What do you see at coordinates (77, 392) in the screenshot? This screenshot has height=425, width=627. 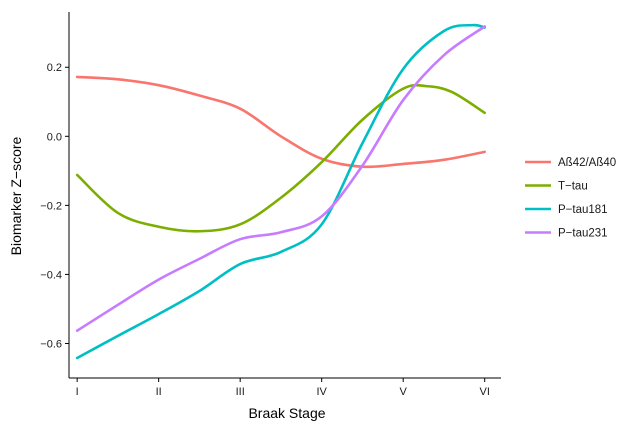 I see `x-tick-label: I` at bounding box center [77, 392].